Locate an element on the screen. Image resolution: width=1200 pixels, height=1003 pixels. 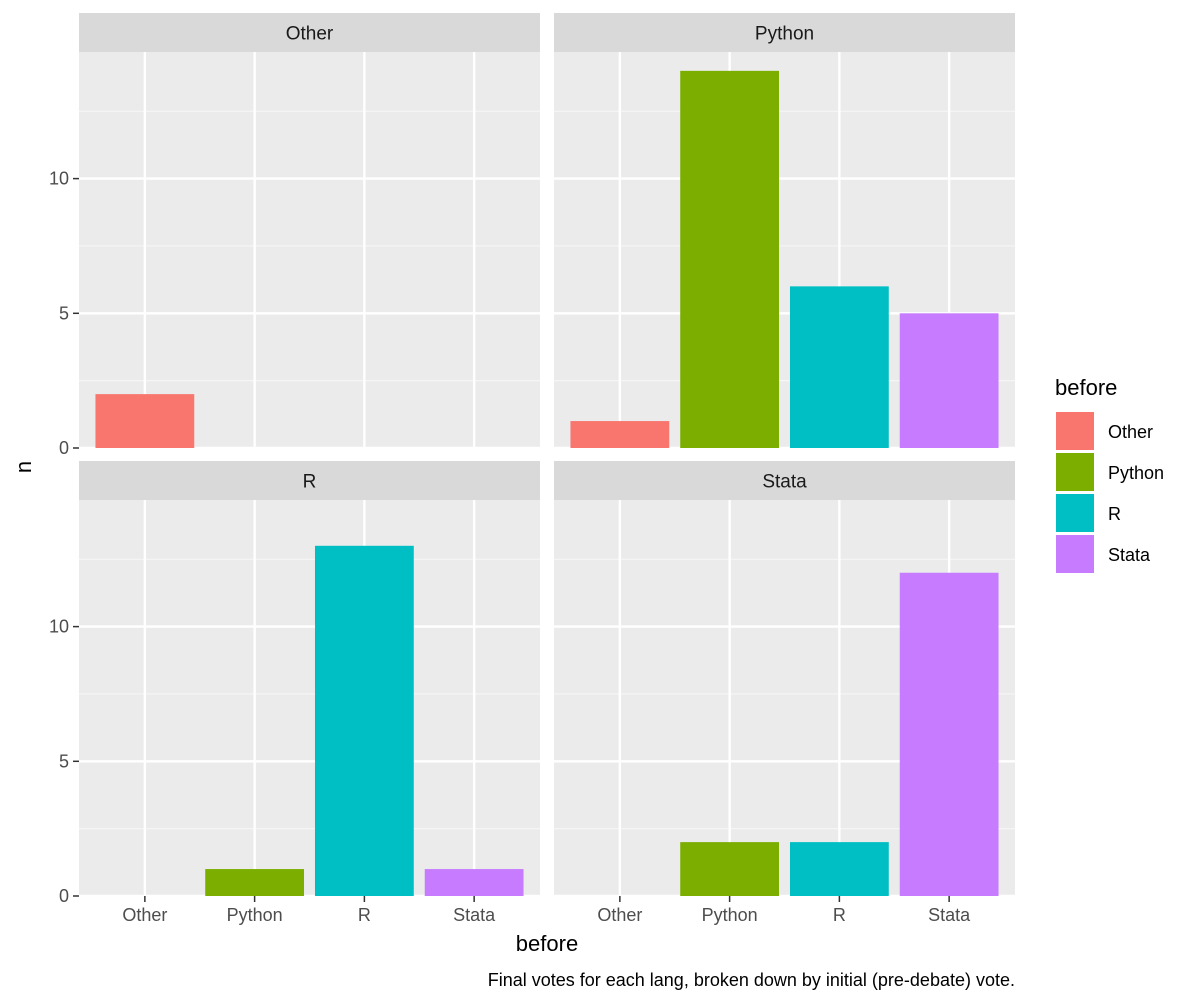
y-axis-title: n is located at coordinates (23, 467).